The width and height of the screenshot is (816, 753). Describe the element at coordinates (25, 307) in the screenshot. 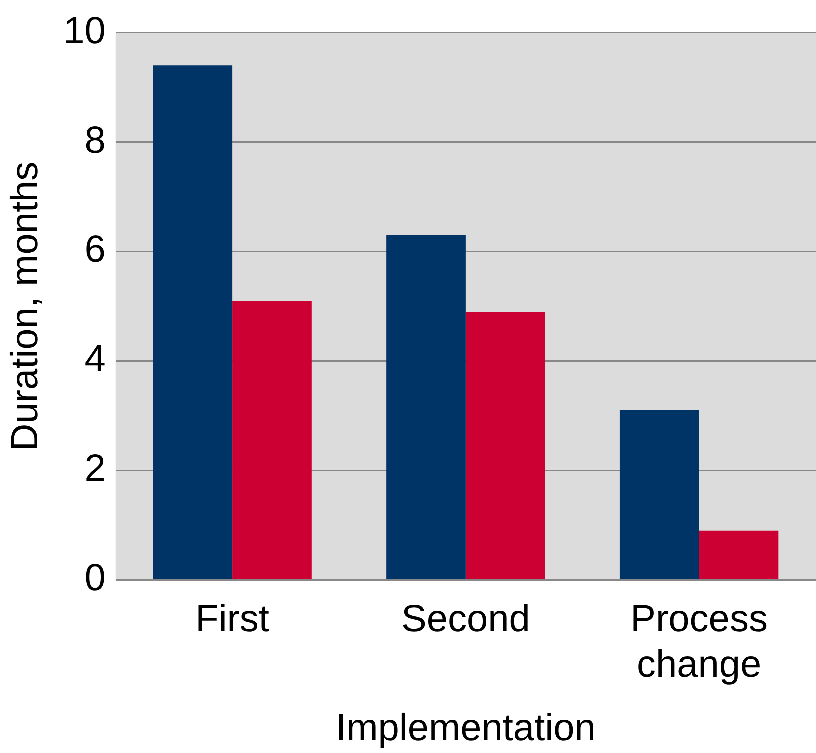

I see `y-axis-title: Duration, months` at that location.